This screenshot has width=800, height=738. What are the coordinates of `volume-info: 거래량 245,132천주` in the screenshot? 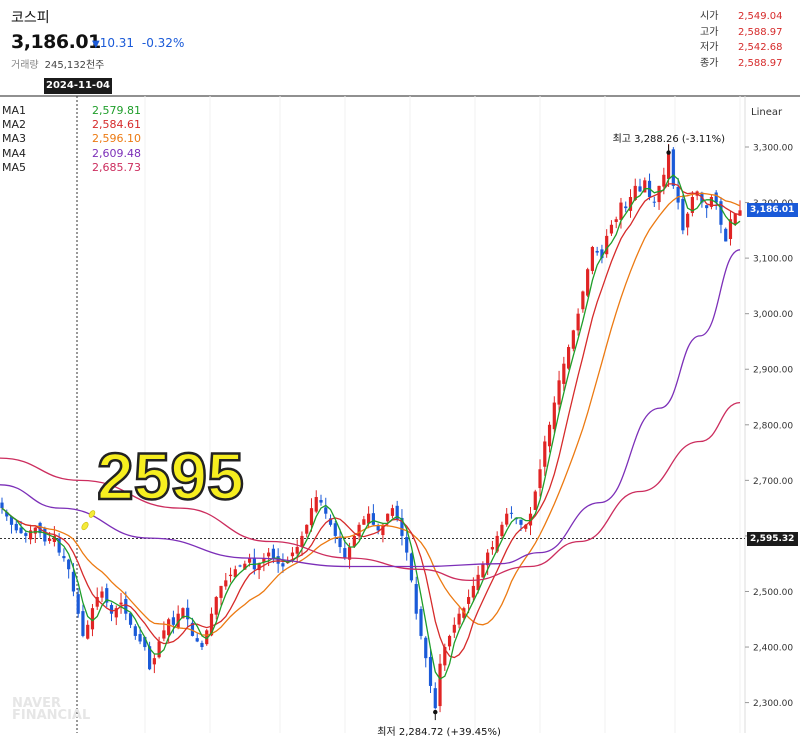 It's located at (57, 63).